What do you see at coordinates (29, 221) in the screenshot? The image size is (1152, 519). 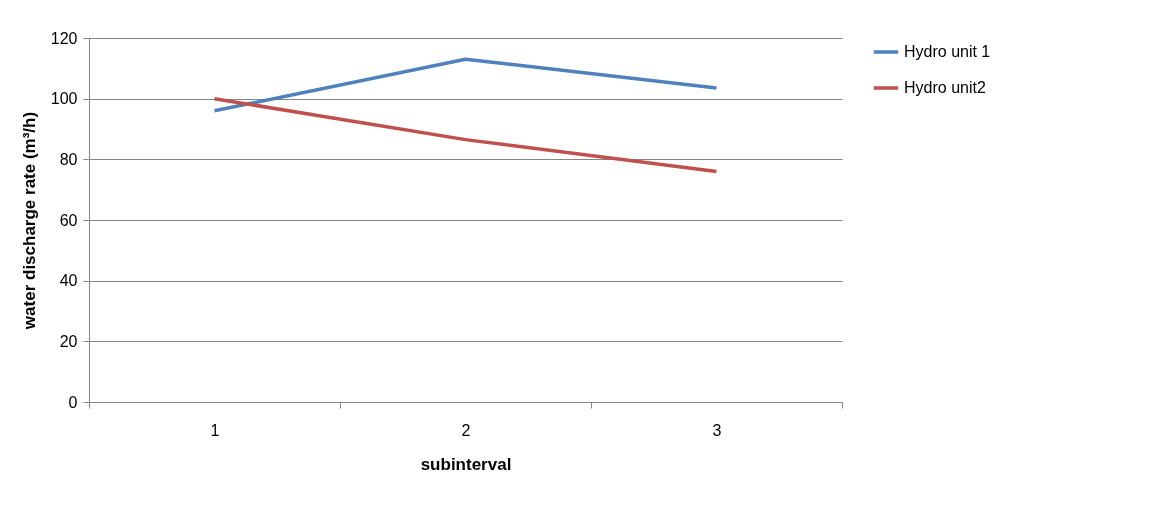 I see `y-axis-title: water discharge rate (m³/h)` at bounding box center [29, 221].